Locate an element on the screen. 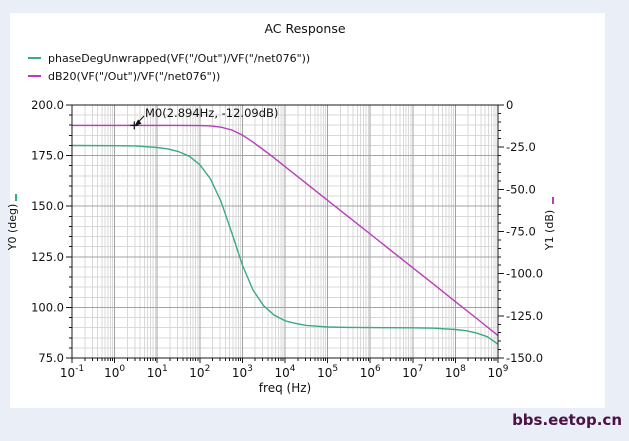  y1-tick-label: -25.0 is located at coordinates (521, 147).